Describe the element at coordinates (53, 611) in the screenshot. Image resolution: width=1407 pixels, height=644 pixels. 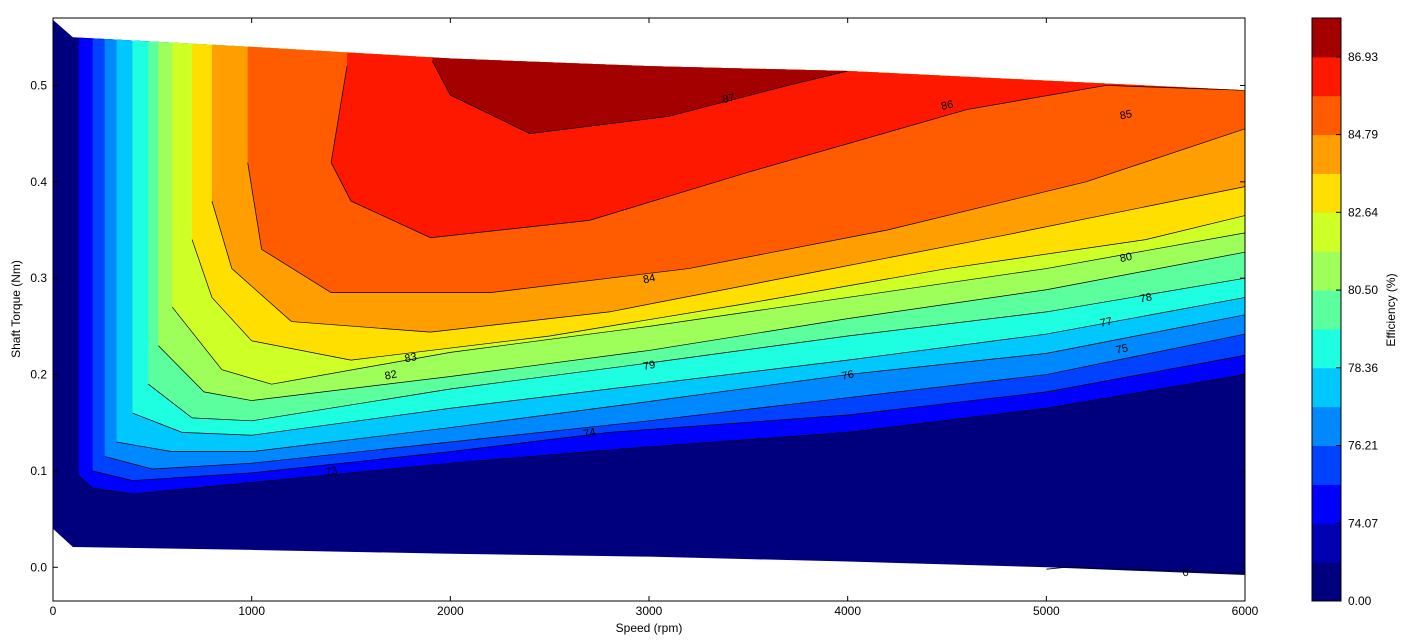
I see `x-tick-label: 0` at that location.